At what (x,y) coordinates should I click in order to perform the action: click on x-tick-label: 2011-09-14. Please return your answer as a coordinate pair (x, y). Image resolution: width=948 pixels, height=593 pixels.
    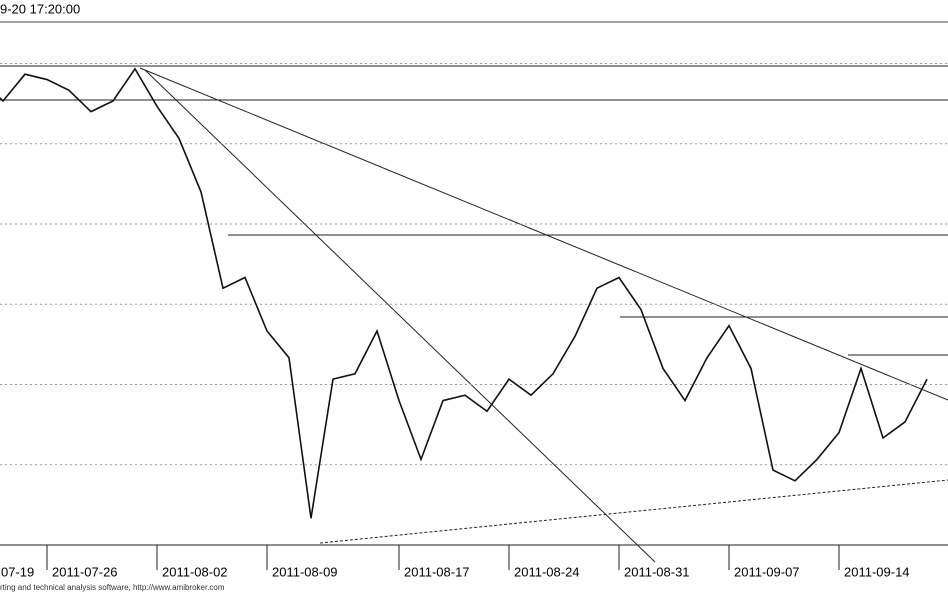
    Looking at the image, I should click on (877, 571).